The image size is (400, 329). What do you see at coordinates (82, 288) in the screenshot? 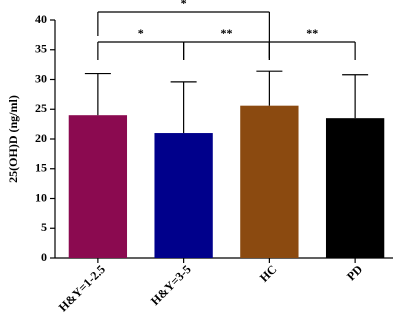
I see `x-tick-label: H&Y=1-2.5` at bounding box center [82, 288].